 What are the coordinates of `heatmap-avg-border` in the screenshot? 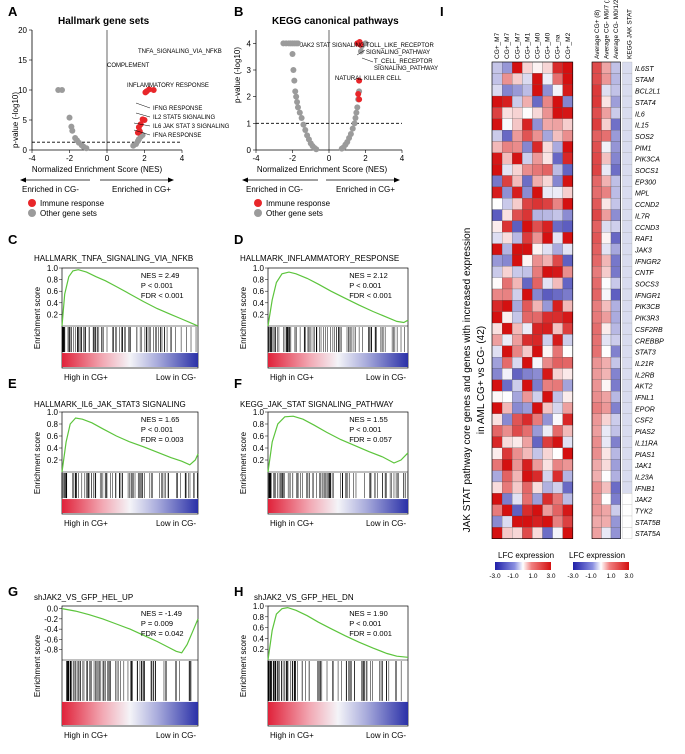 It's located at (606, 300).